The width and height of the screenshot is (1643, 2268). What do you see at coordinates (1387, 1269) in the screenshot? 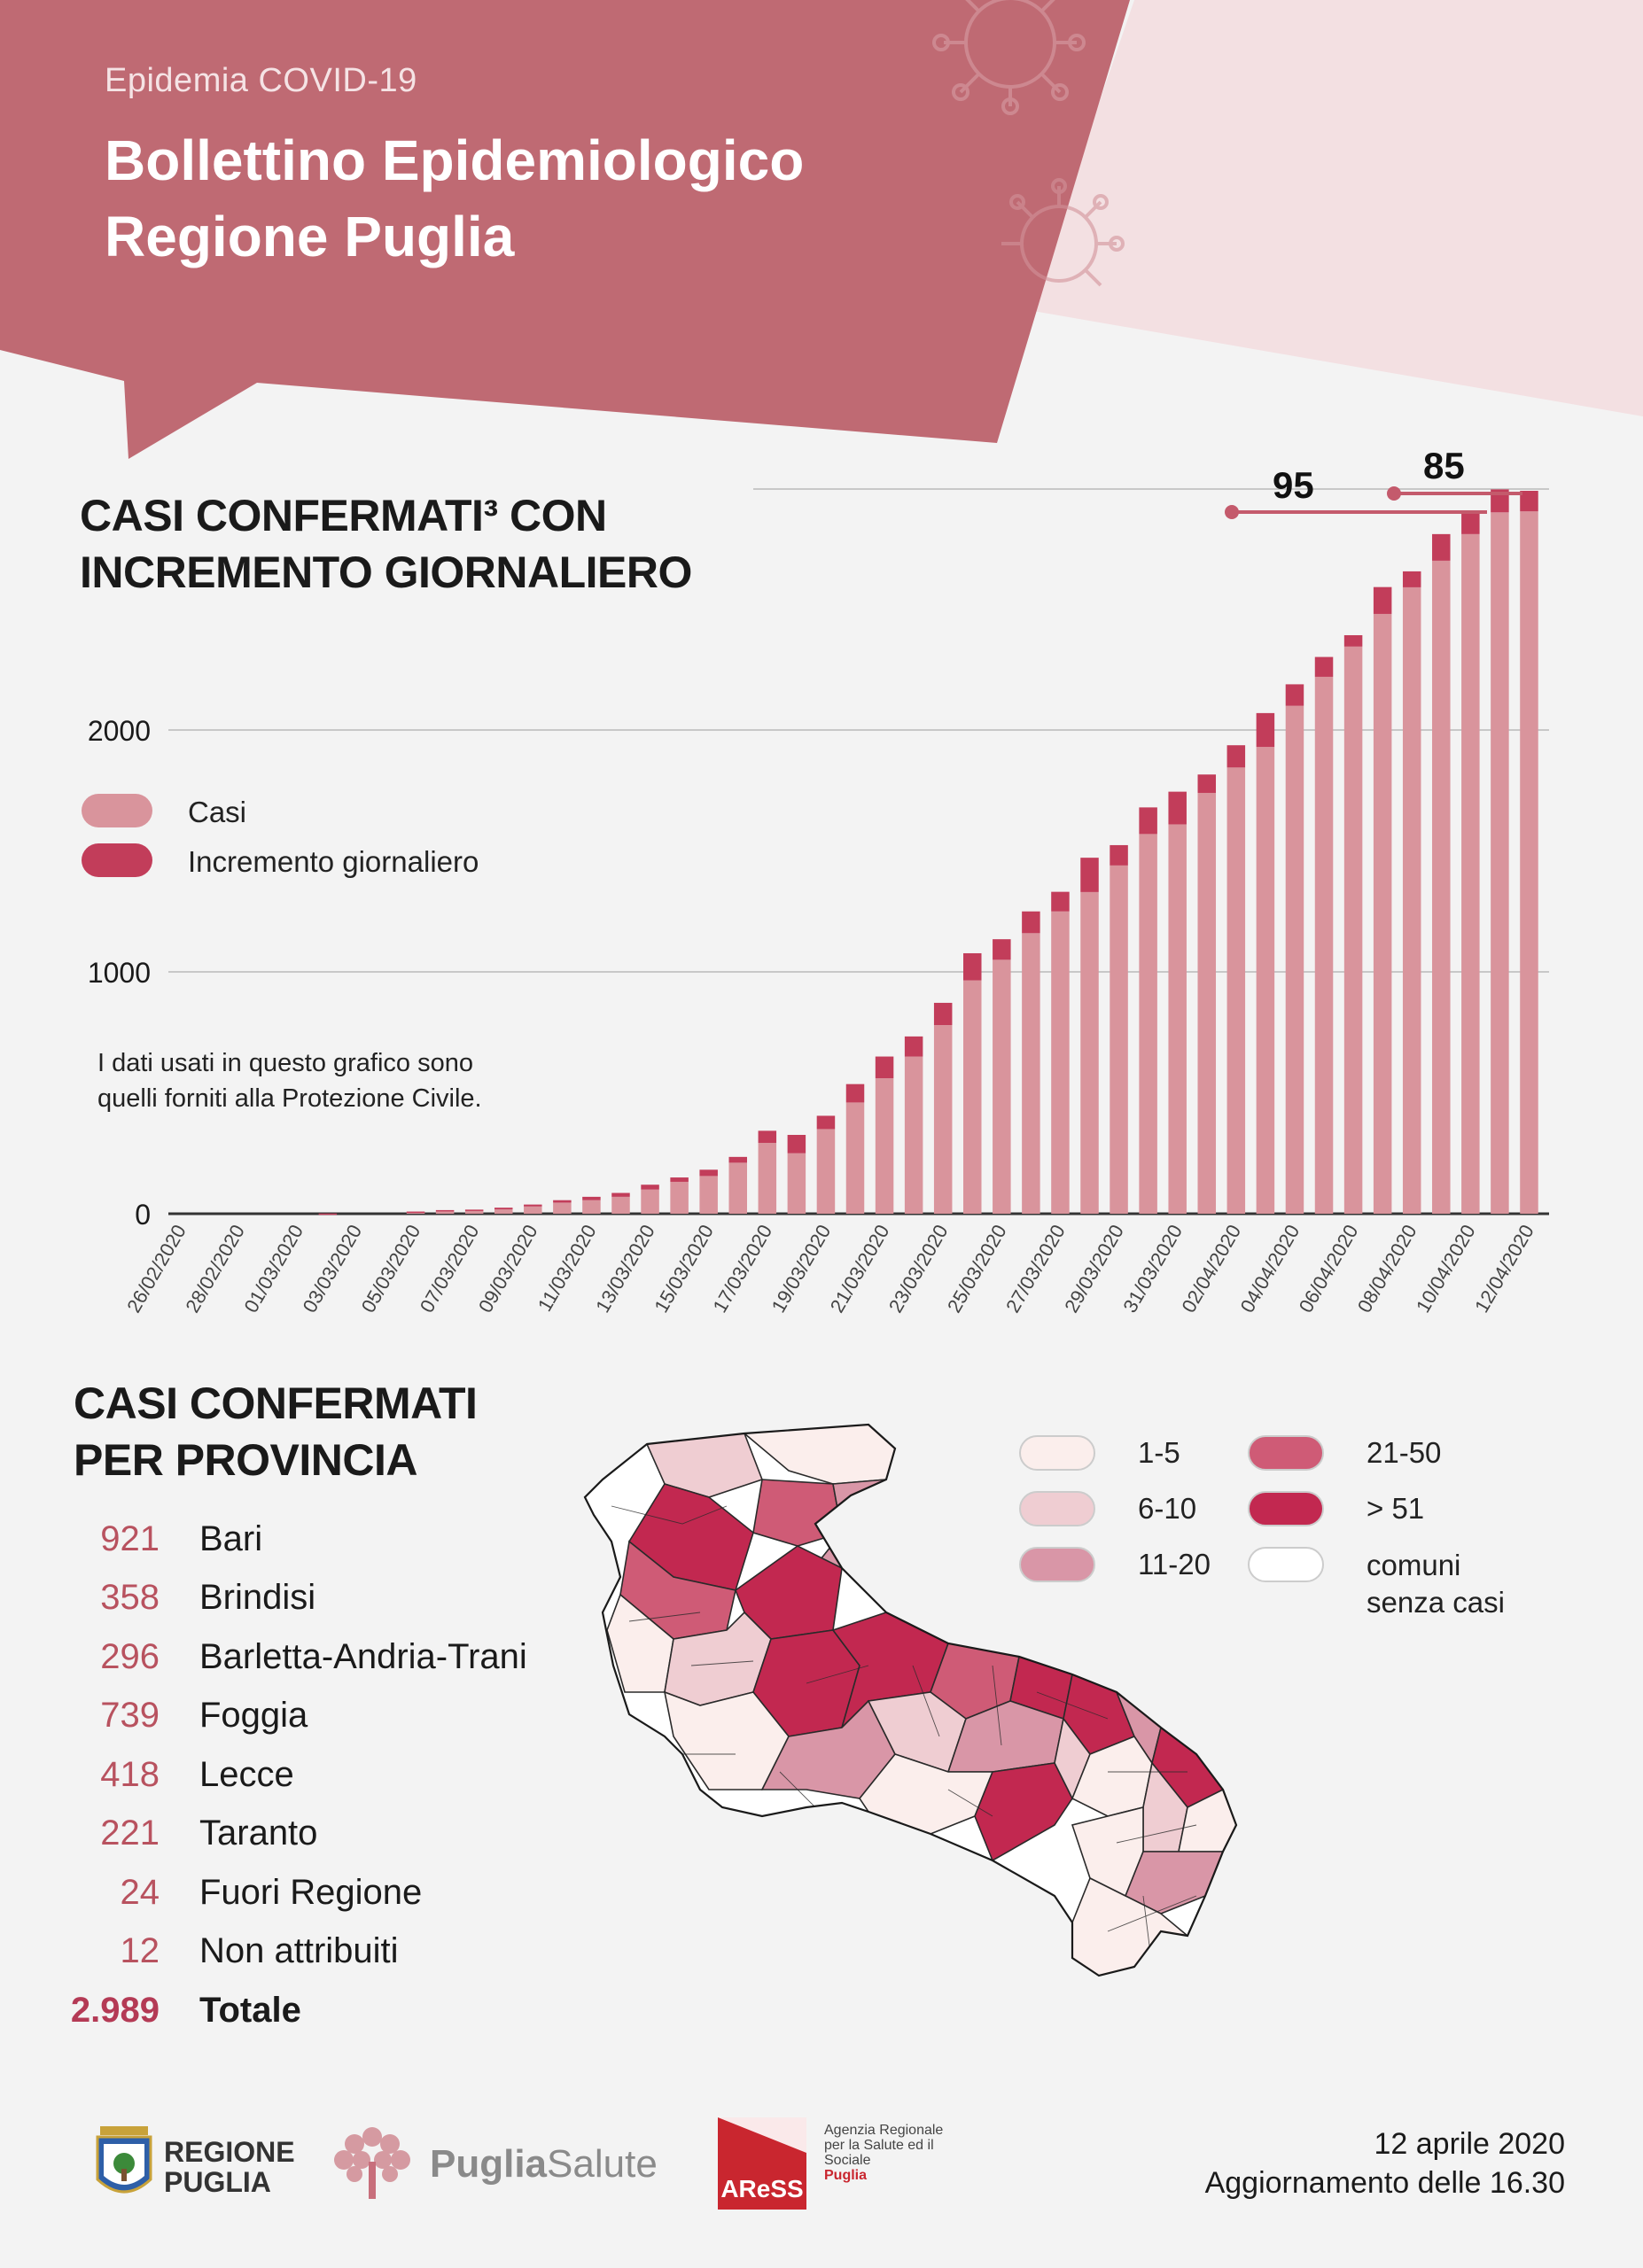
I see `x-tick-label: 08/04/2020` at bounding box center [1387, 1269].